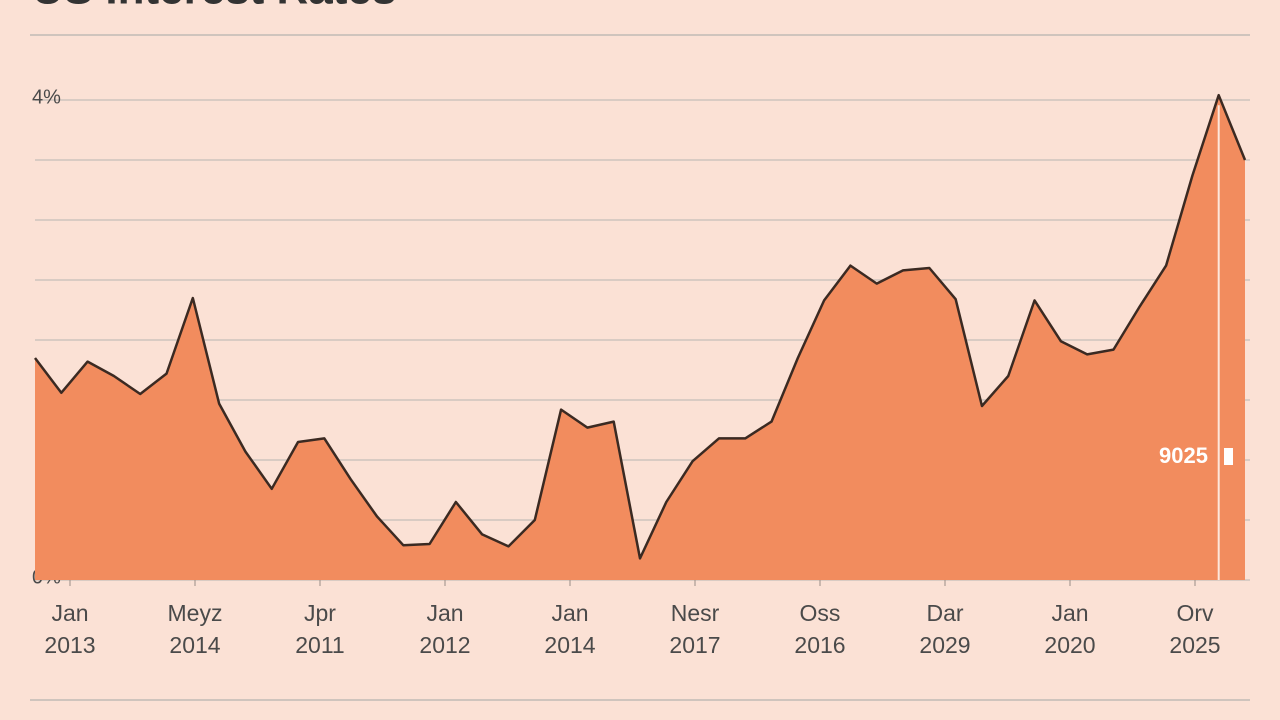 This screenshot has height=720, width=1280. What do you see at coordinates (320, 613) in the screenshot?
I see `x-tick-label: Jpr` at bounding box center [320, 613].